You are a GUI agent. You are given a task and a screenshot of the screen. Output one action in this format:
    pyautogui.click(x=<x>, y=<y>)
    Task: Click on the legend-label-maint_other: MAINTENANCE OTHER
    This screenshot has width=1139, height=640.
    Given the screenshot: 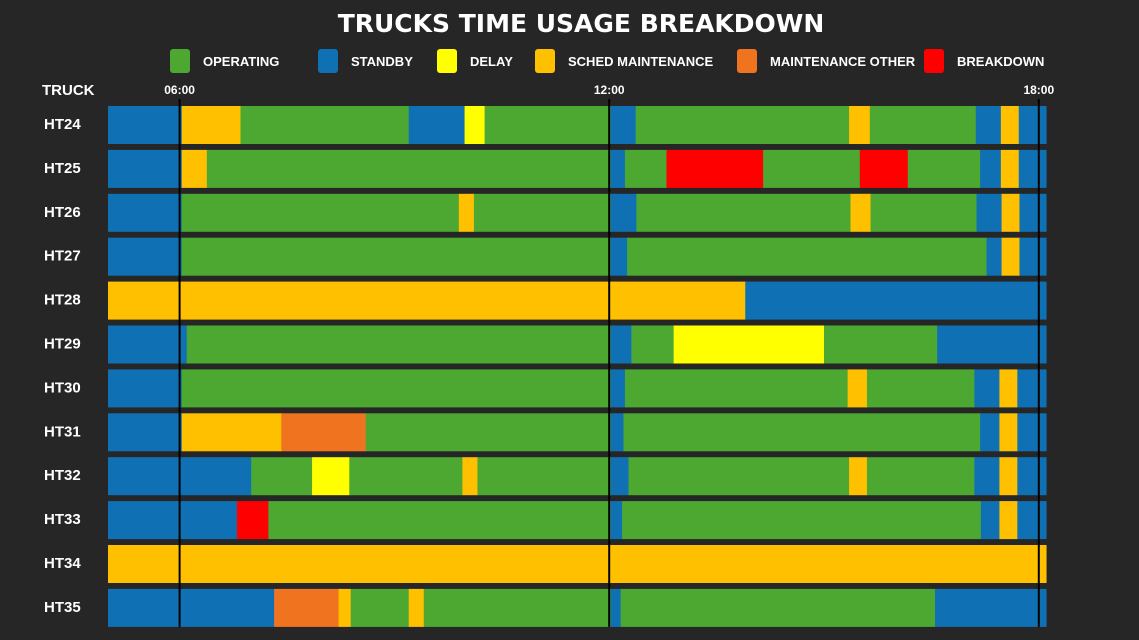 What is the action you would take?
    pyautogui.click(x=843, y=61)
    